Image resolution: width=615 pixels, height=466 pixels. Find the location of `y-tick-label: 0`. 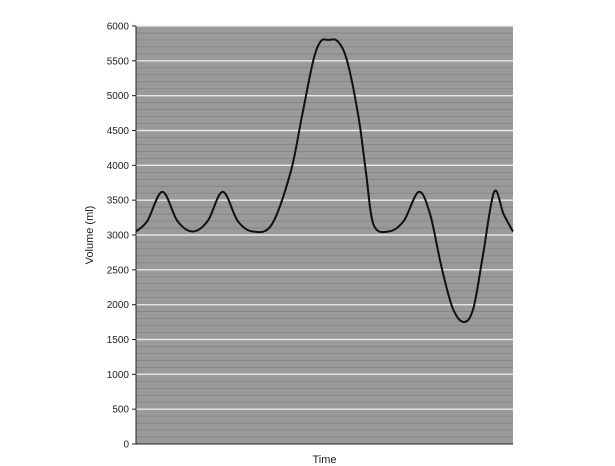

y-tick-label: 0 is located at coordinates (126, 445).